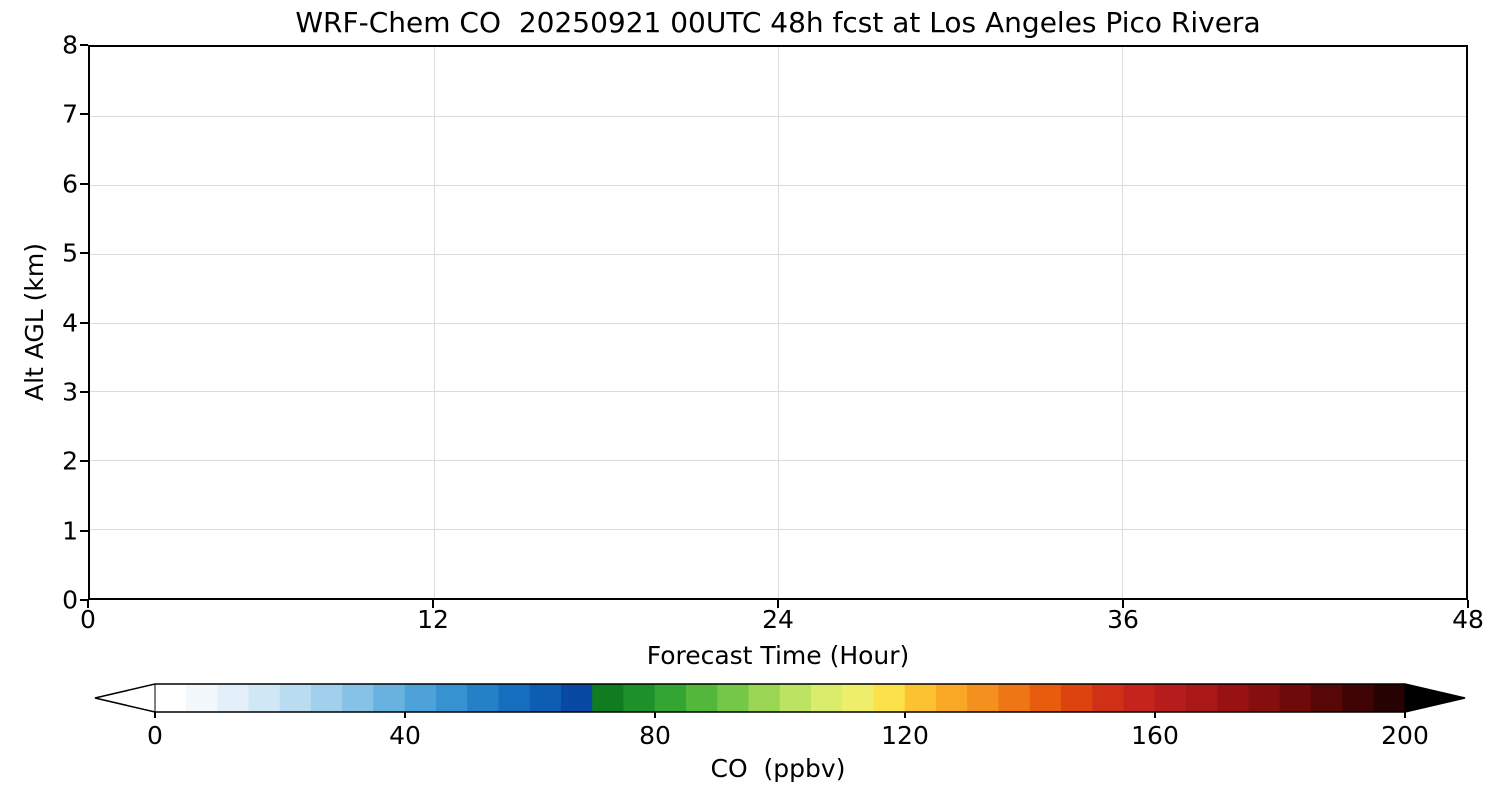 This screenshot has height=800, width=1500. I want to click on y-tick-label: 5, so click(70, 253).